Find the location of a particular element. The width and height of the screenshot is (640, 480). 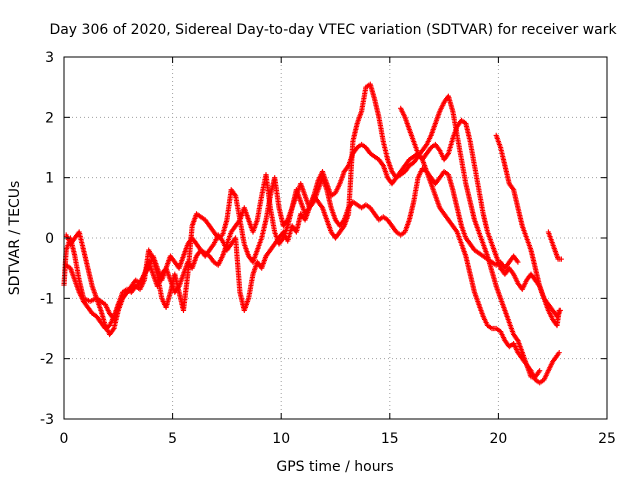

x-axis-label: GPS time / hours is located at coordinates (334, 467).